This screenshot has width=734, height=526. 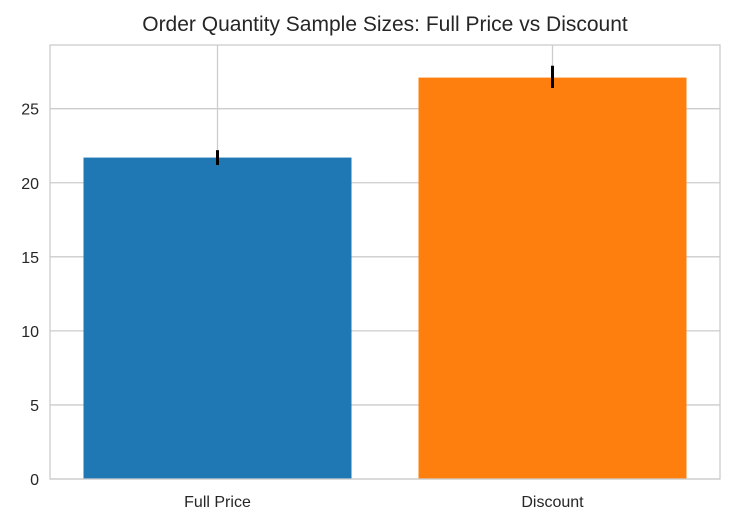 I want to click on y-tick-label: 20, so click(x=30, y=184).